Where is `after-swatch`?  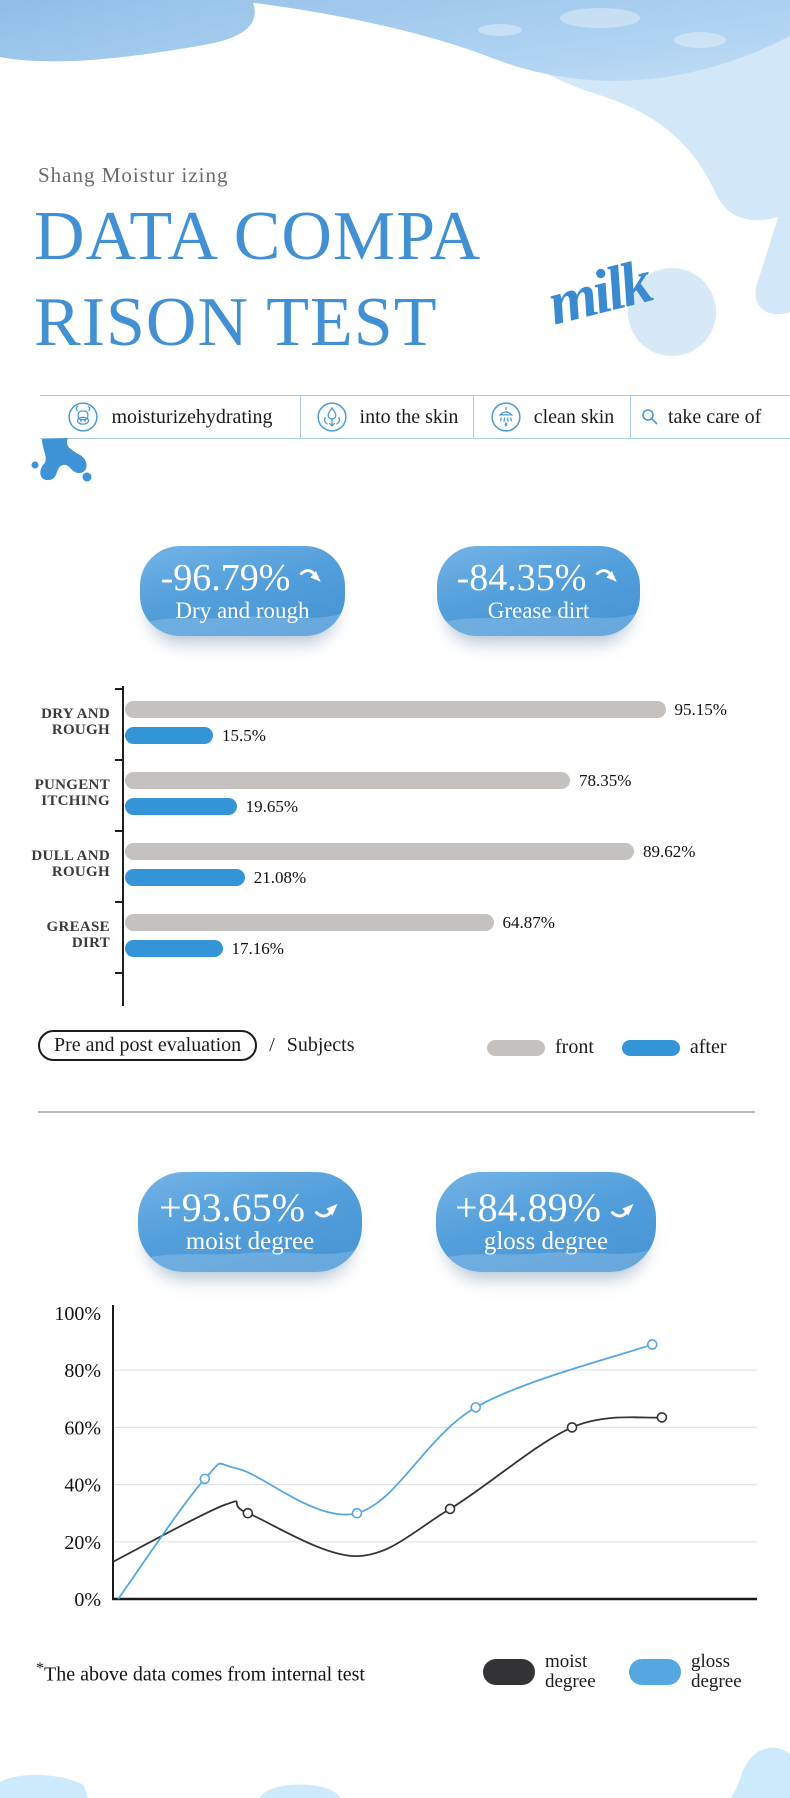
after-swatch is located at coordinates (650, 1047).